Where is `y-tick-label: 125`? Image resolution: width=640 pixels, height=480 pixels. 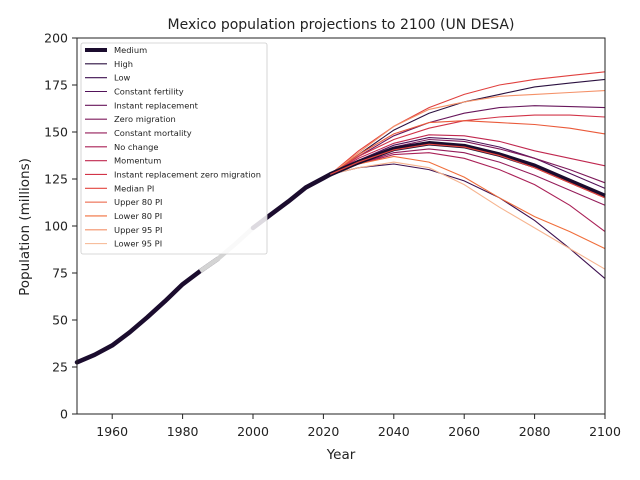 y-tick-label: 125 is located at coordinates (56, 179).